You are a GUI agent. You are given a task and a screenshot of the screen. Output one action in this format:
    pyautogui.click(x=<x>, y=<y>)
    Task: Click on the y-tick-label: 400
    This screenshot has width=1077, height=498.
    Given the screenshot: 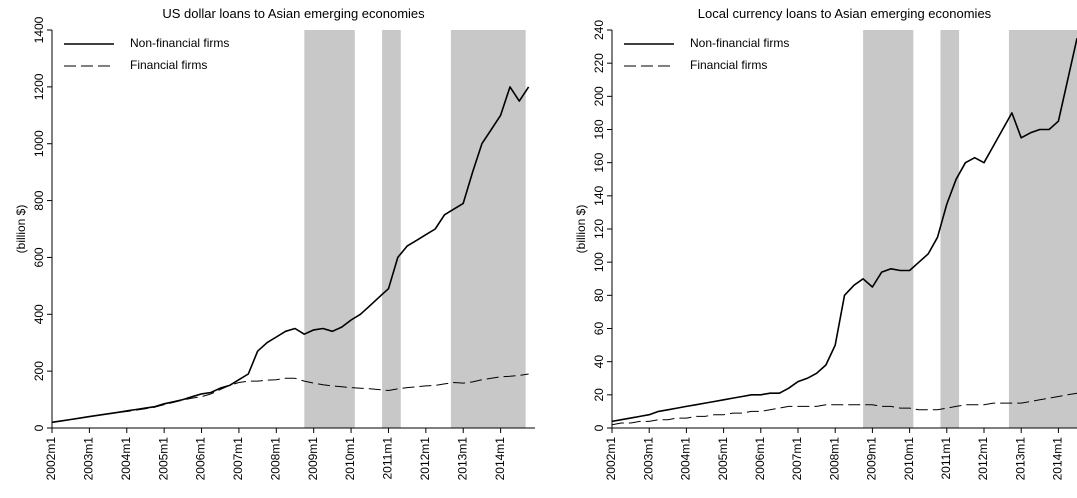 What is the action you would take?
    pyautogui.click(x=39, y=314)
    